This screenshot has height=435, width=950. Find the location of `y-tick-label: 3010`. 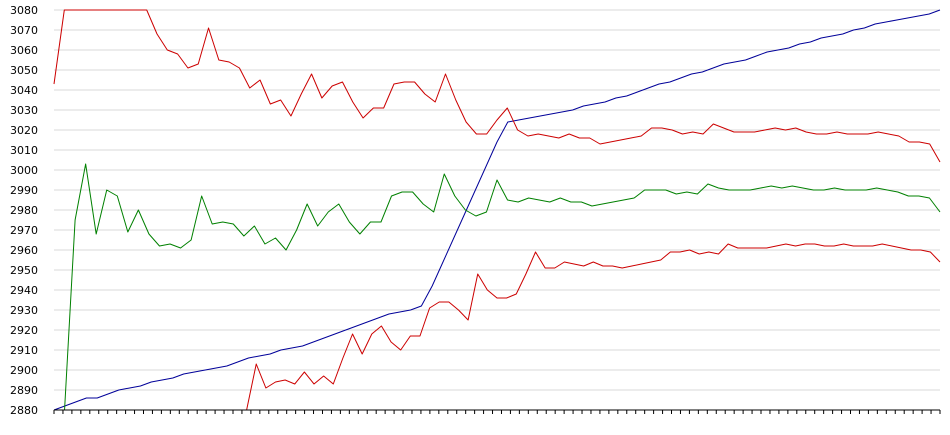

y-tick-label: 3010 is located at coordinates (24, 150).